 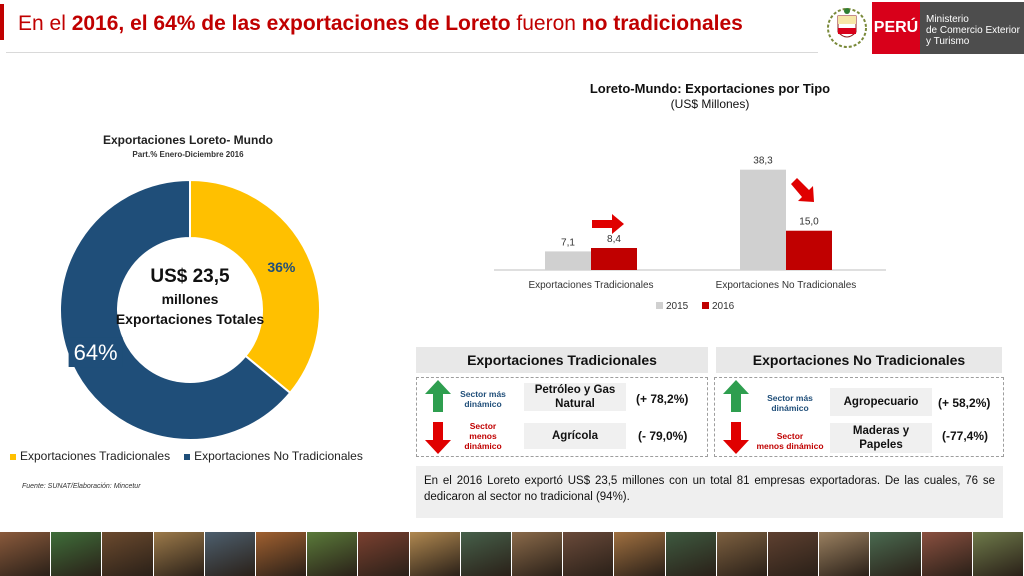 I want to click on panel-traditional-bottom-sector: Agrícola, so click(x=575, y=436).